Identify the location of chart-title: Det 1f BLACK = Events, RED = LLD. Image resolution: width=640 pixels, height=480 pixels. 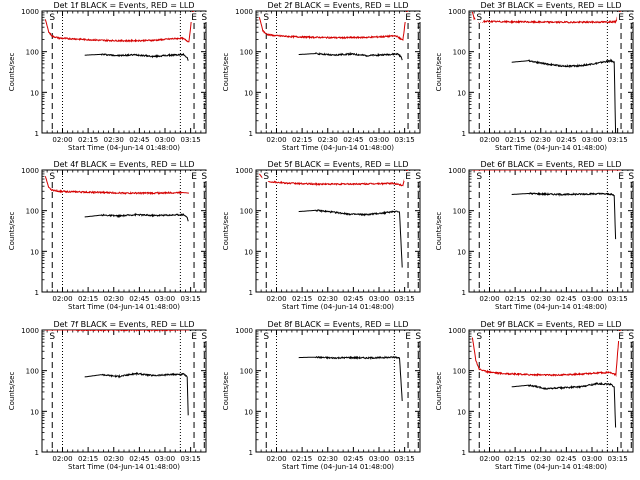
(123, 5).